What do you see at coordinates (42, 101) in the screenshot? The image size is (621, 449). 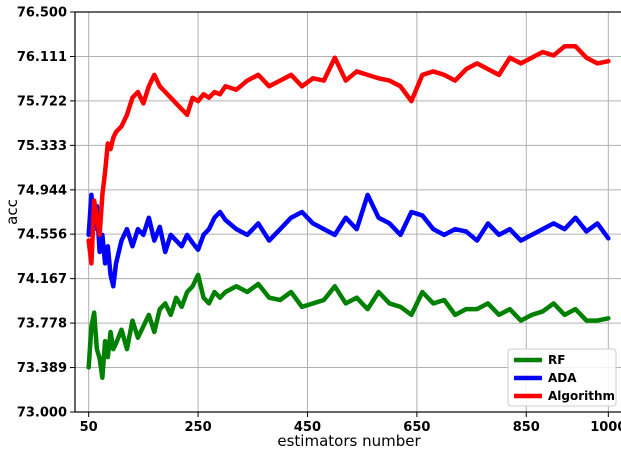 I see `y-tick-label: 75.722` at bounding box center [42, 101].